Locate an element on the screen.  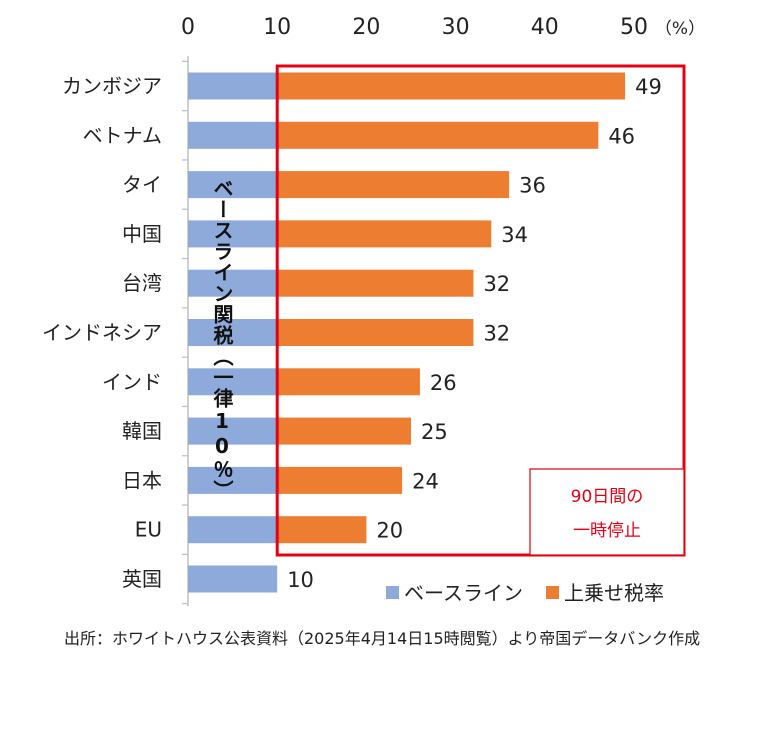
category-label: ベトナム is located at coordinates (122, 135).